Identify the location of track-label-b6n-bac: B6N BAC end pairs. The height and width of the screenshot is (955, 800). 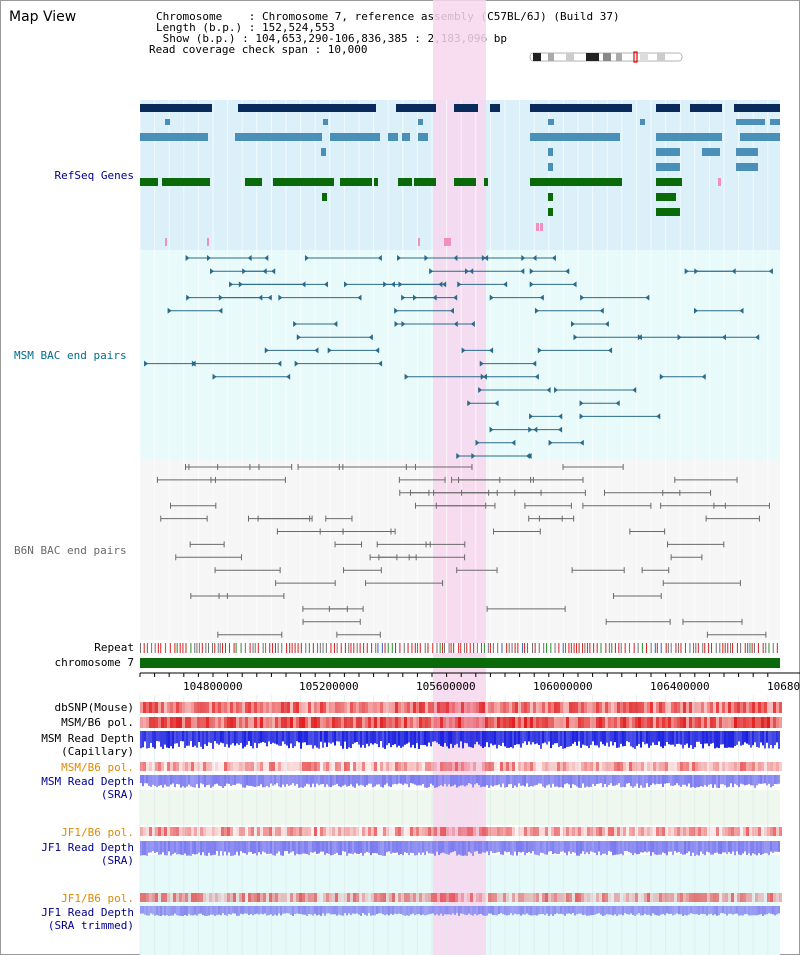
(70, 550).